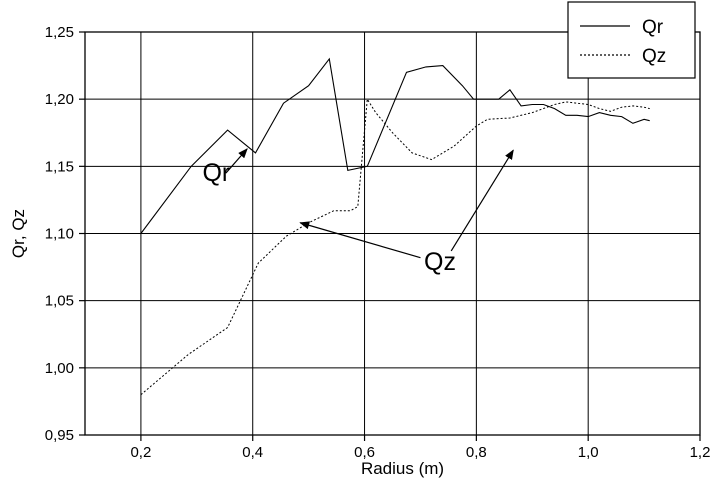 This screenshot has height=481, width=711. What do you see at coordinates (59, 166) in the screenshot?
I see `y-tick-label: 1,15` at bounding box center [59, 166].